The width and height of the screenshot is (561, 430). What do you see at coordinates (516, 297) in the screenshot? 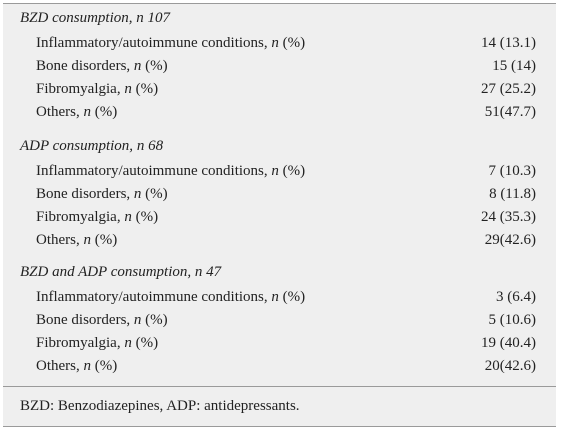
I see `row-value: 3 (6.4)` at bounding box center [516, 297].